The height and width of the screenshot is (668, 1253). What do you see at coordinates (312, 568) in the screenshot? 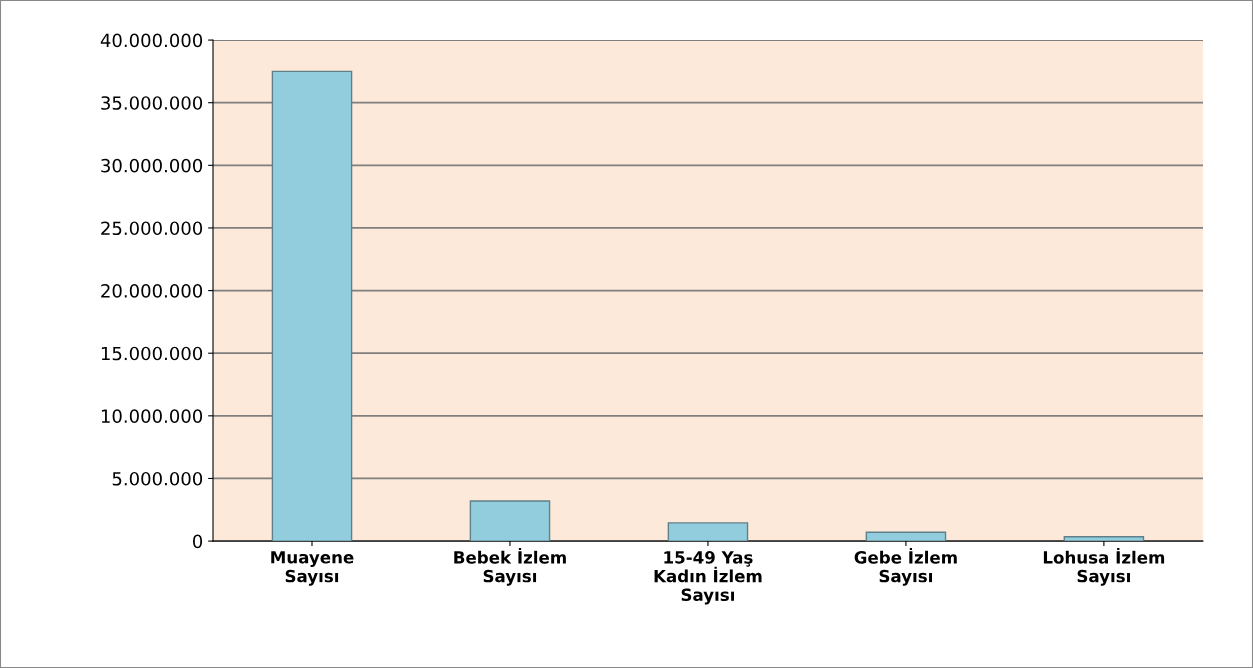
I see `x-tick-label: Muayene Sayısı` at bounding box center [312, 568].